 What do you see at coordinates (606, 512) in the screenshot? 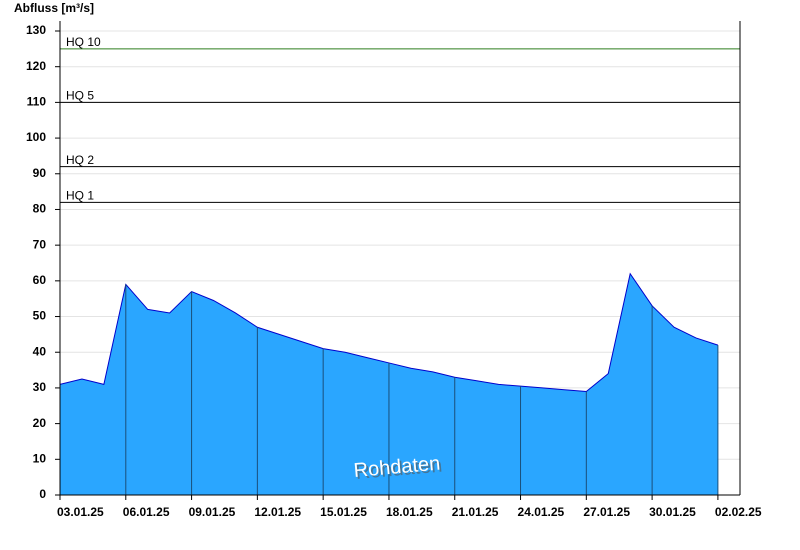
I see `x-tick-label: 27.01.25` at bounding box center [606, 512].